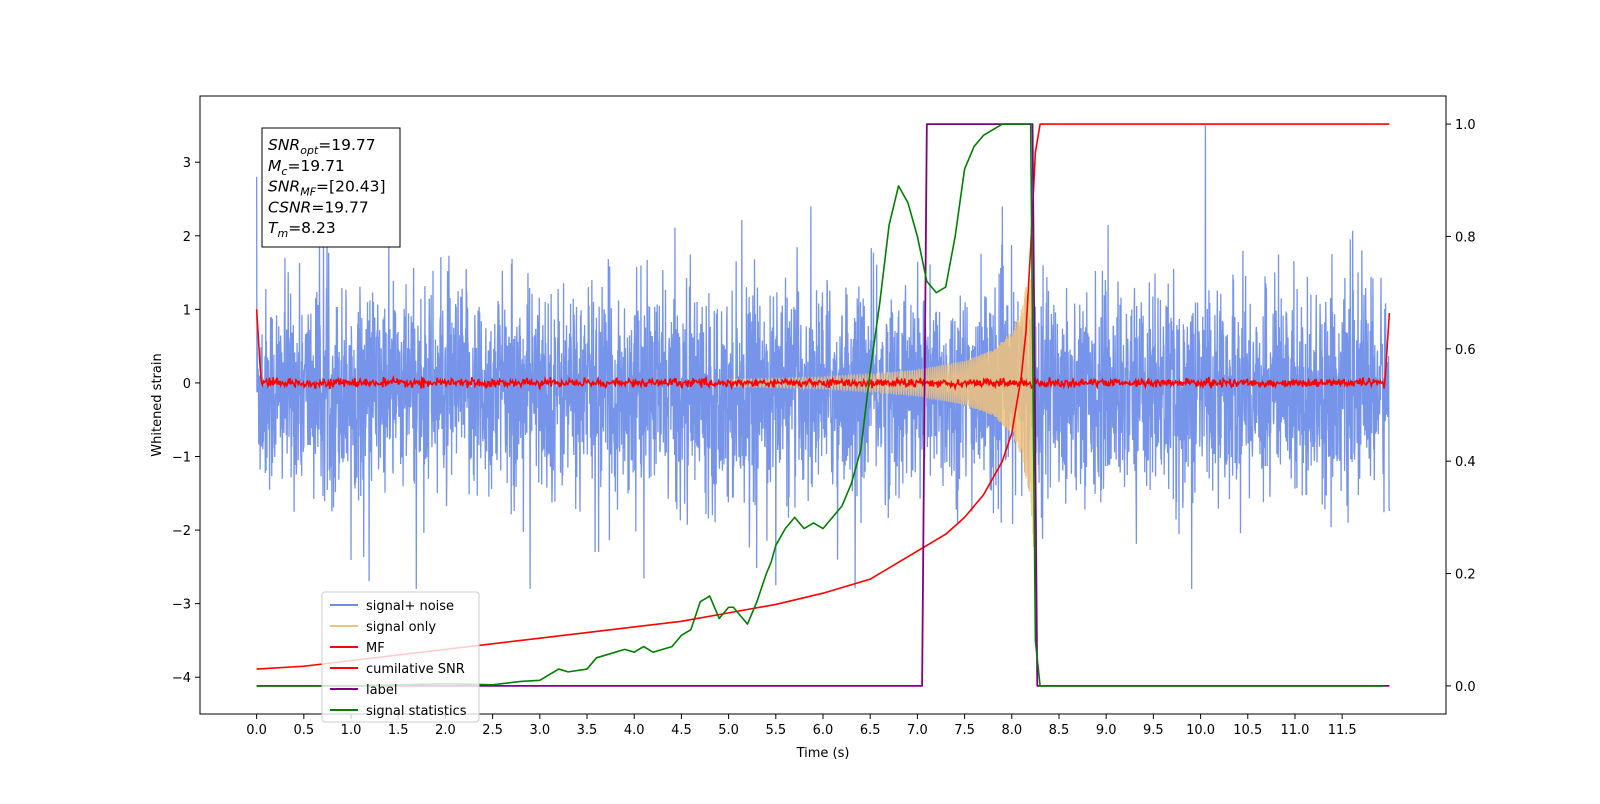  I want to click on y-axis-right: 1.0 0.8 0.6 0.4 0.2 0.0, so click(1461, 406).